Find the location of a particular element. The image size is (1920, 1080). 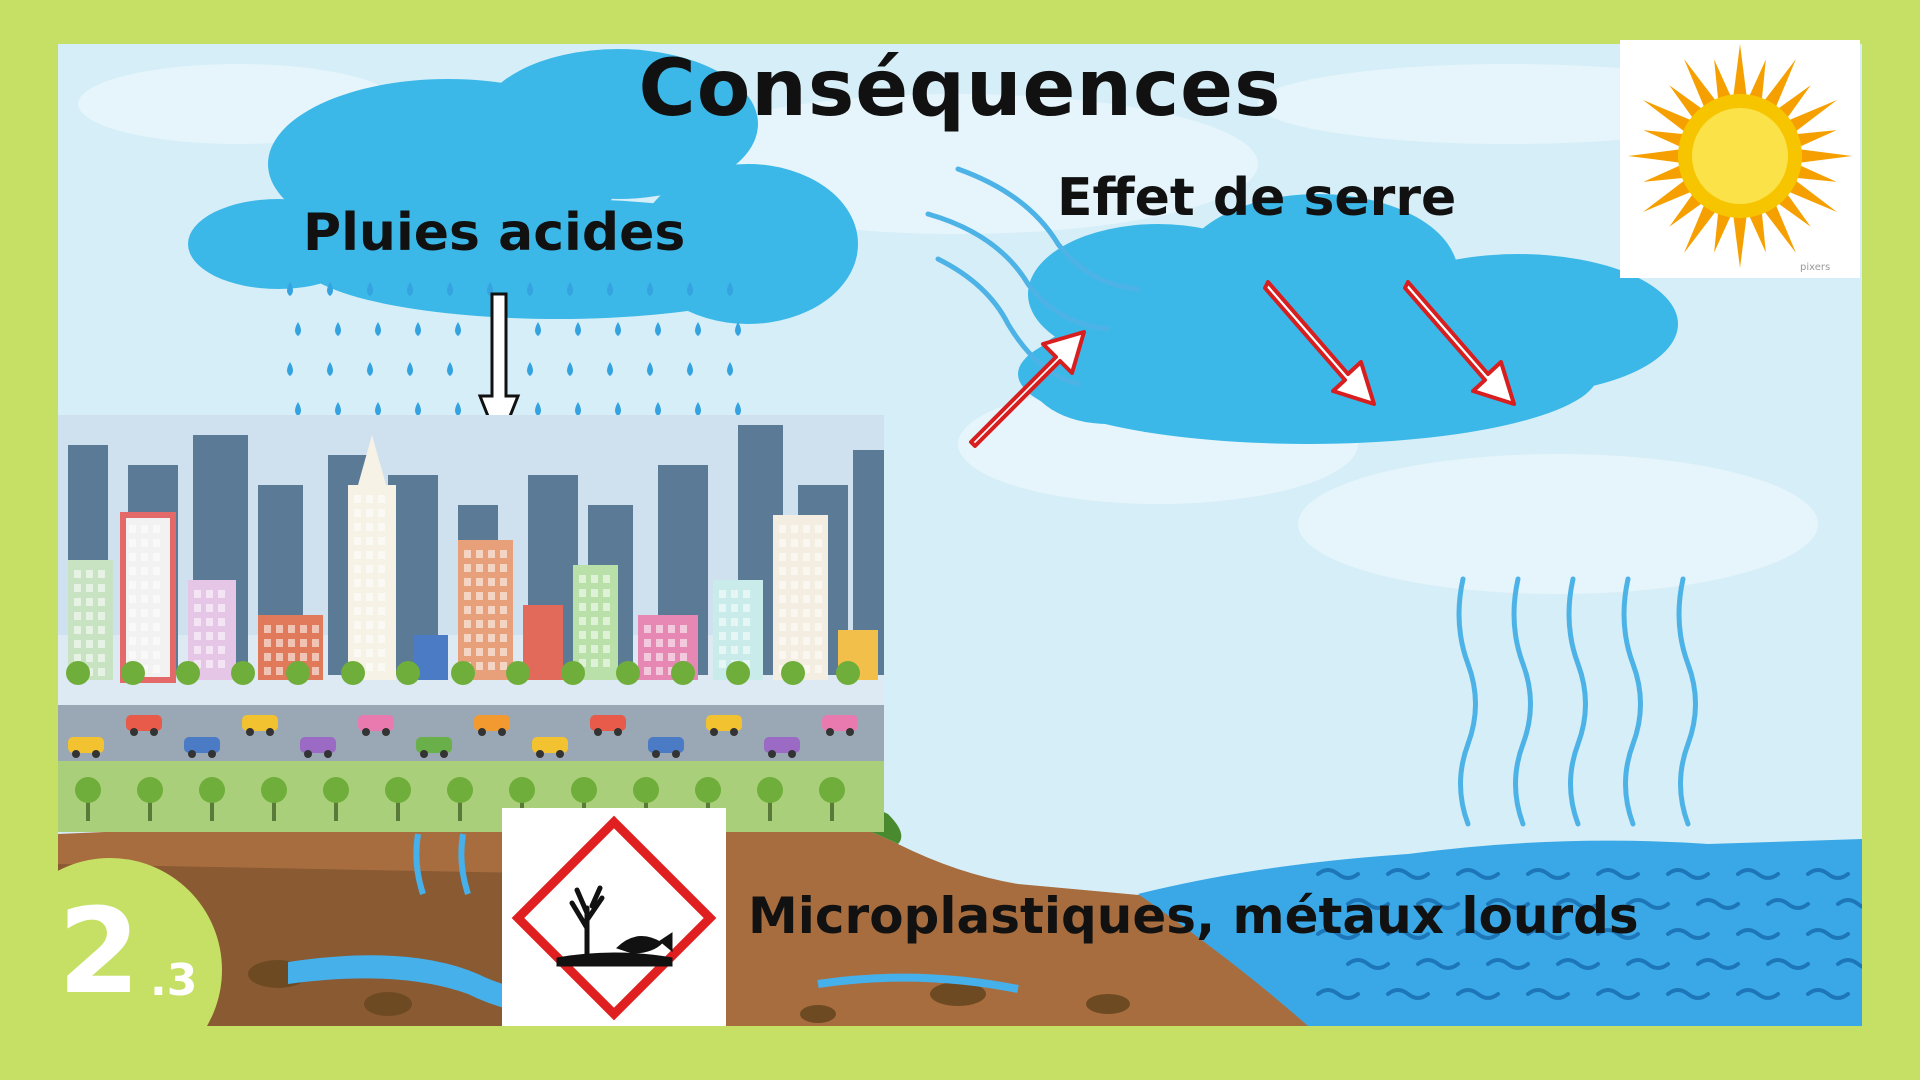

hazard-pictogram is located at coordinates (614, 917).